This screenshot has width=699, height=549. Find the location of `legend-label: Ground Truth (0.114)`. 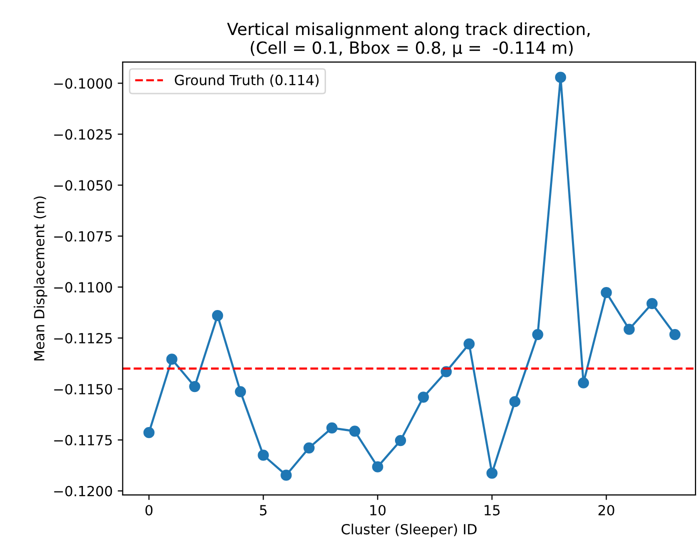

legend-label: Ground Truth (0.114) is located at coordinates (246, 80).